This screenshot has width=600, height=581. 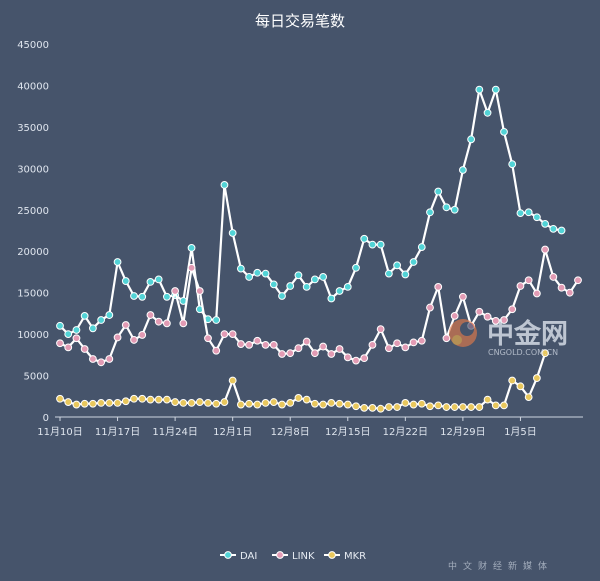 What do you see at coordinates (347, 432) in the screenshot?
I see `x-tick-label: 12月15日` at bounding box center [347, 432].